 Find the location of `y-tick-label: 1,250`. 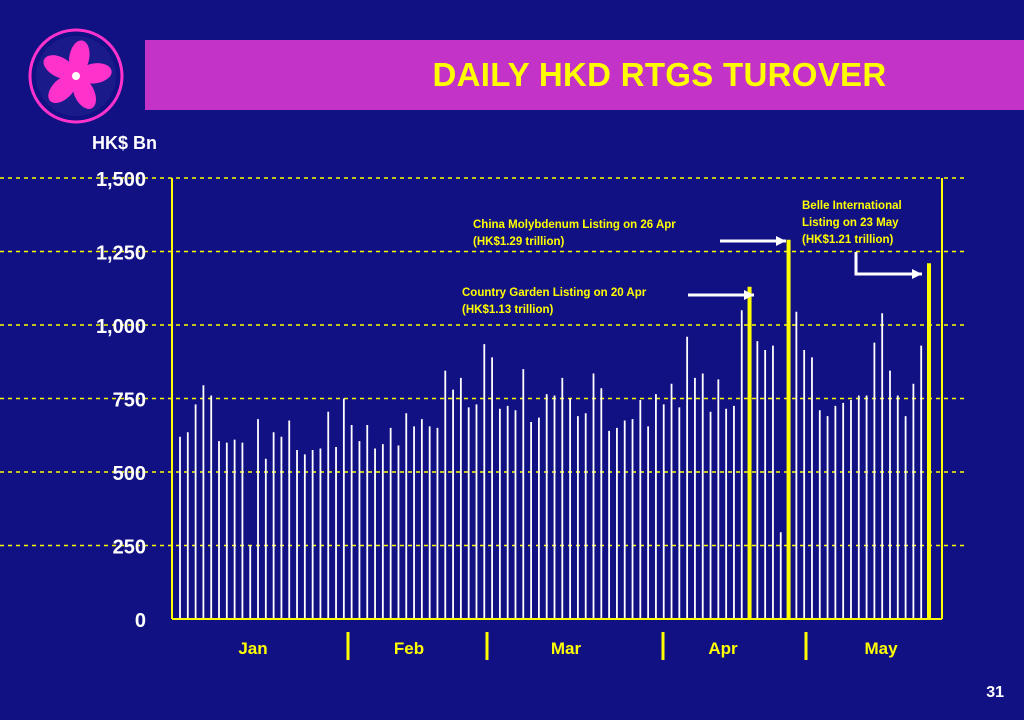

y-tick-label: 1,250 is located at coordinates (121, 254).